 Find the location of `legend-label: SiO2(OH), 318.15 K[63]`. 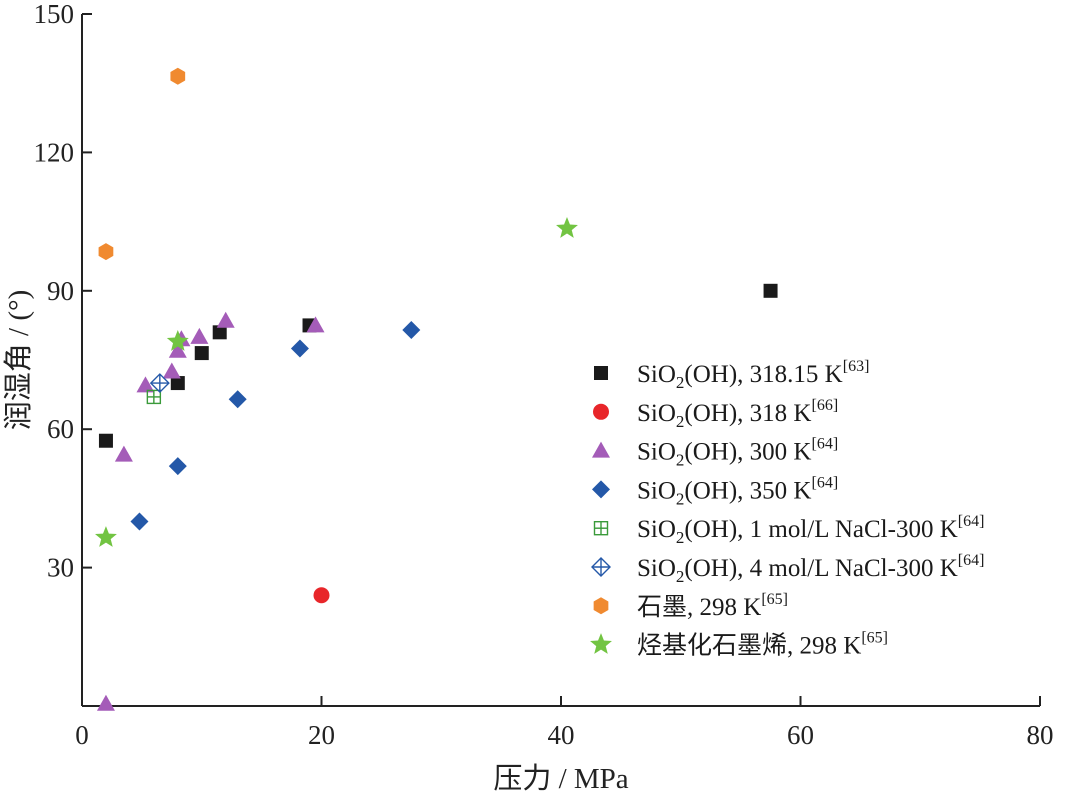

legend-label: SiO2(OH), 318.15 K[63] is located at coordinates (753, 375).